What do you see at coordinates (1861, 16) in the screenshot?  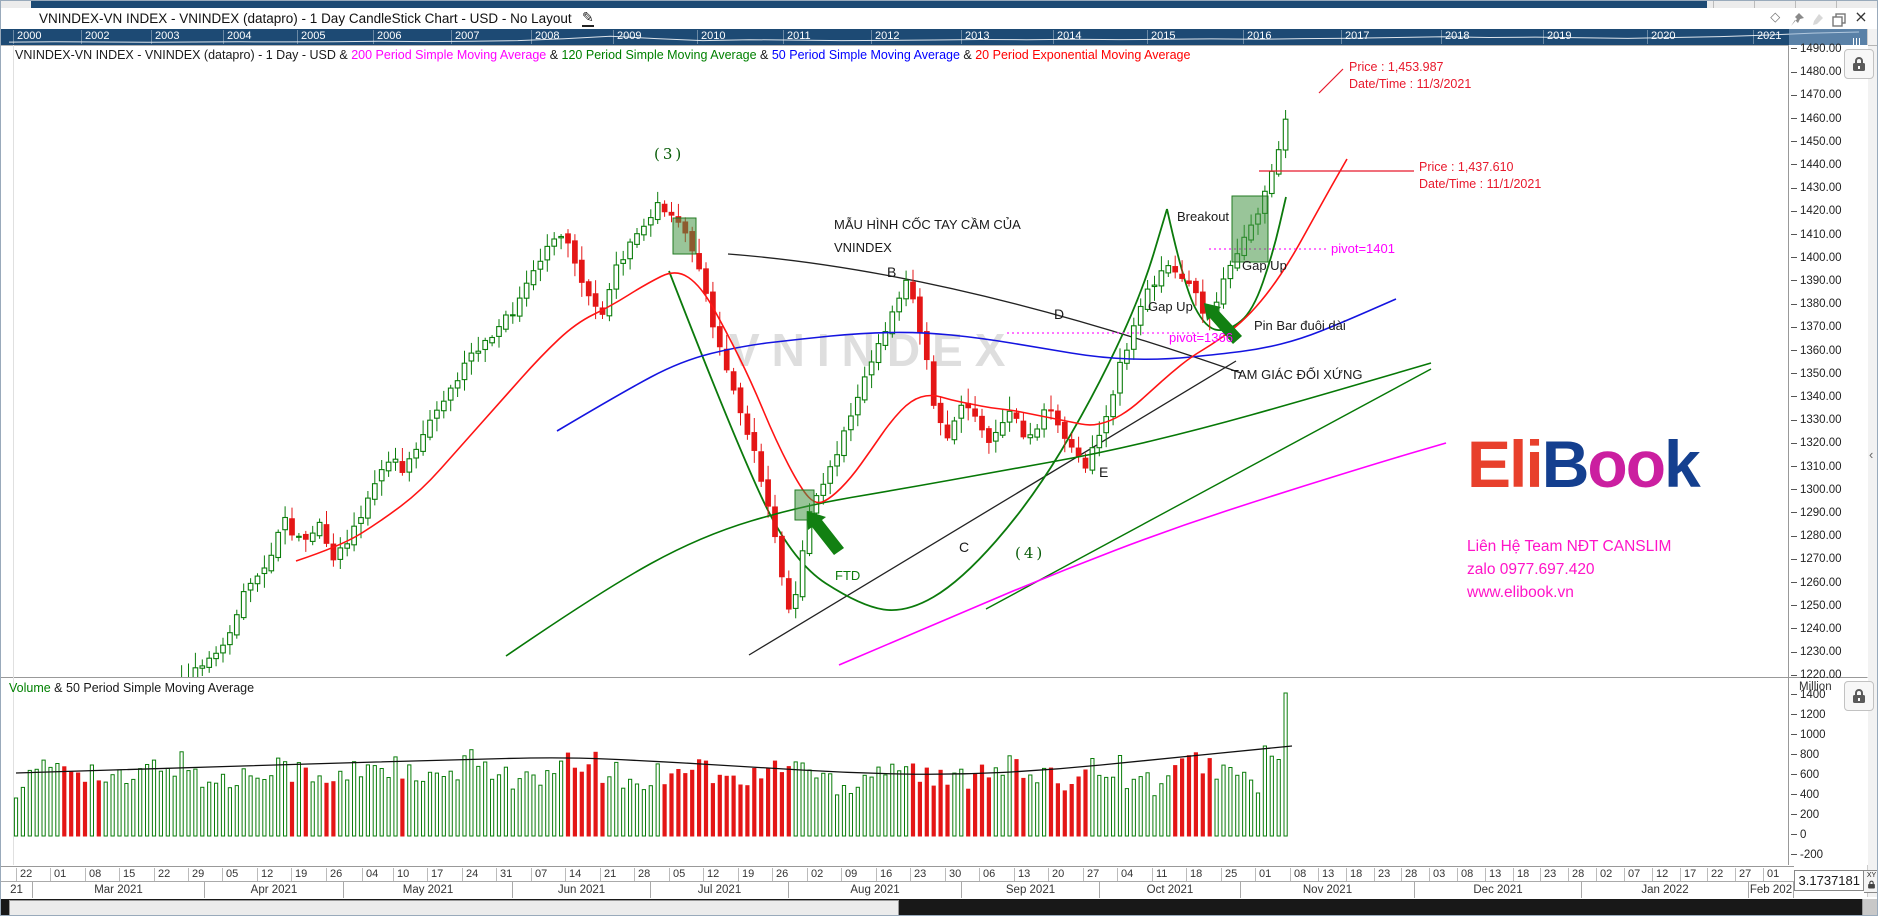 I see `close-icon: ×` at bounding box center [1861, 16].